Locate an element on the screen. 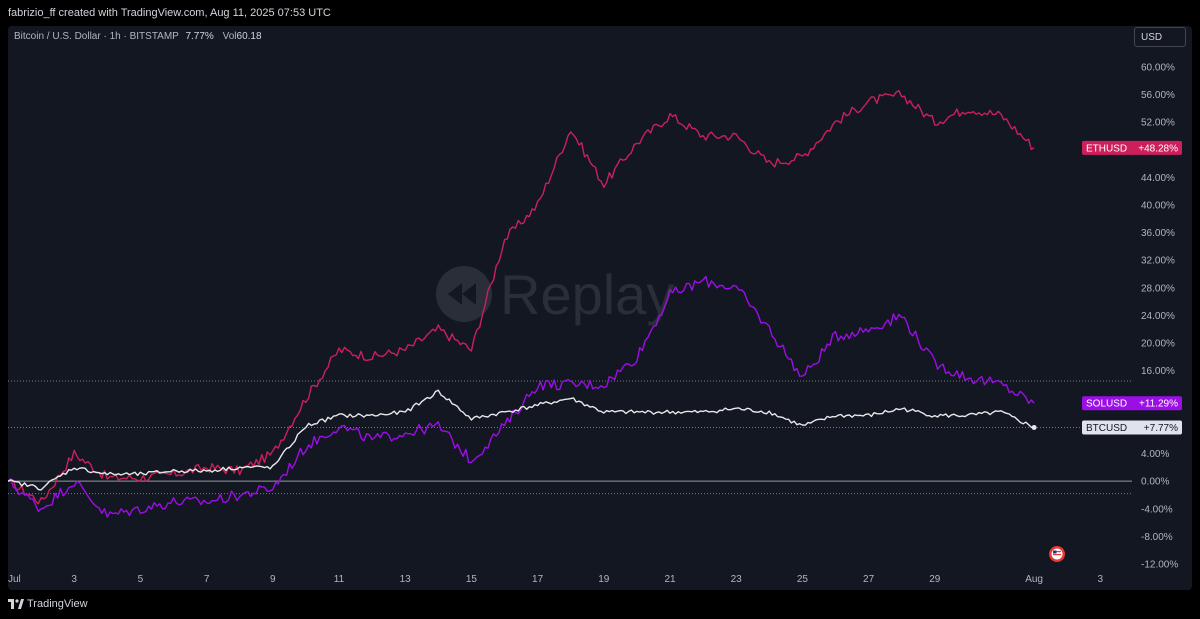 This screenshot has width=1200, height=619. legend-change: 7.77% is located at coordinates (199, 36).